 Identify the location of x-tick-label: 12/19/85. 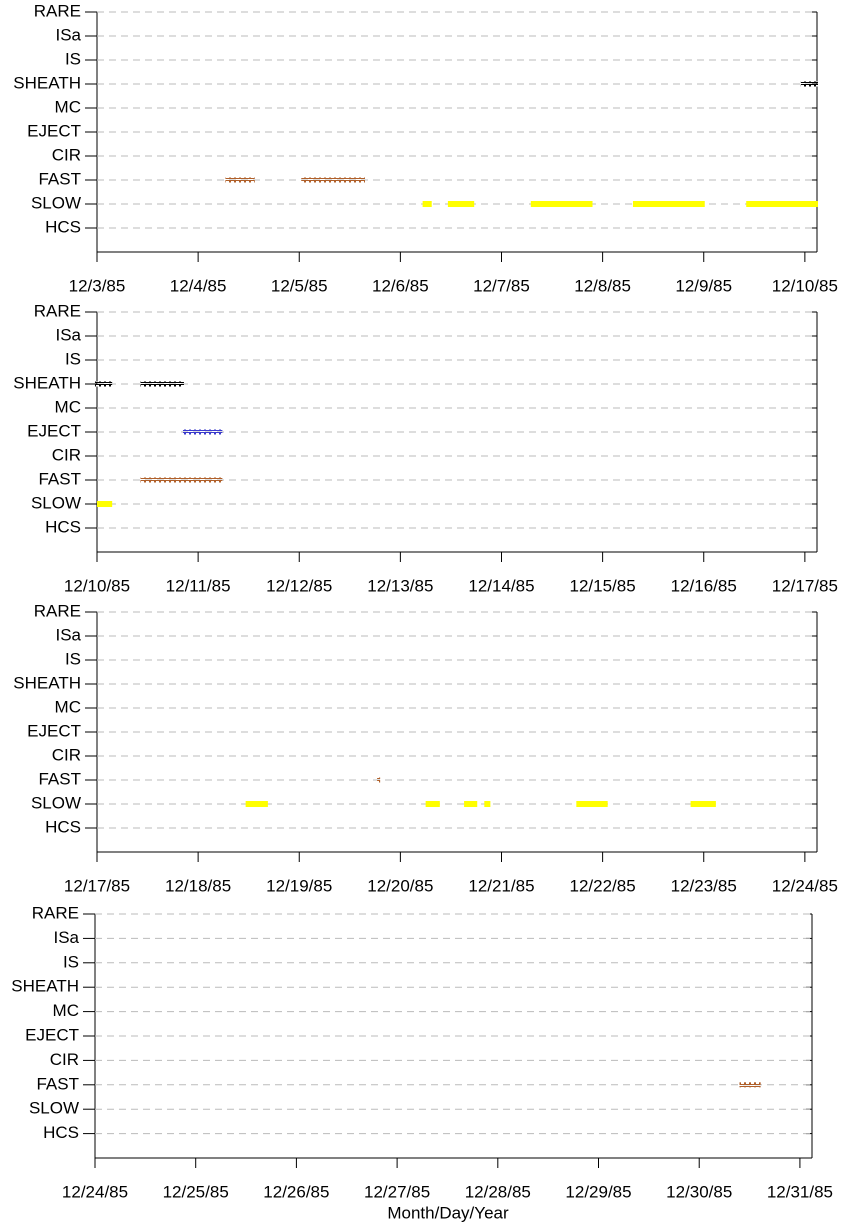
(299, 885).